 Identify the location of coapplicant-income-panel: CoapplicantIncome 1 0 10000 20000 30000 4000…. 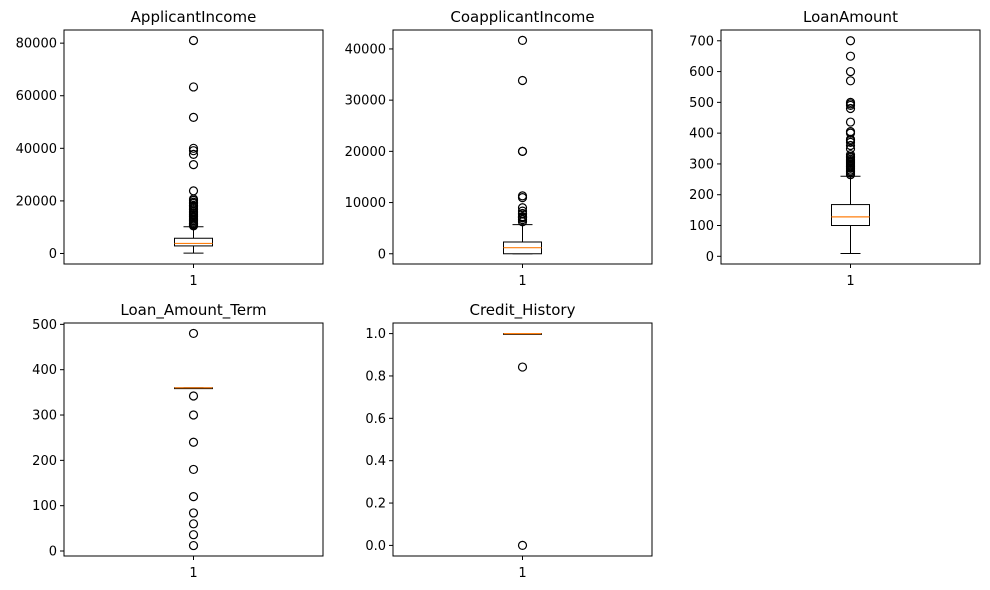
(499, 148).